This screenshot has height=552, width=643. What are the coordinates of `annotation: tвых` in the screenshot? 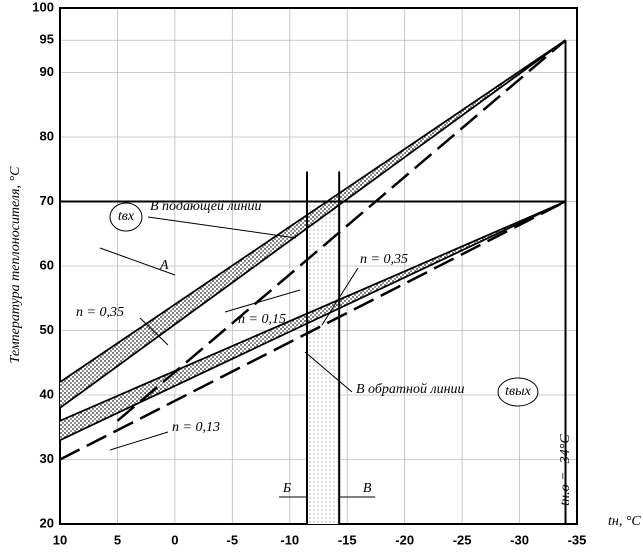 It's located at (518, 391).